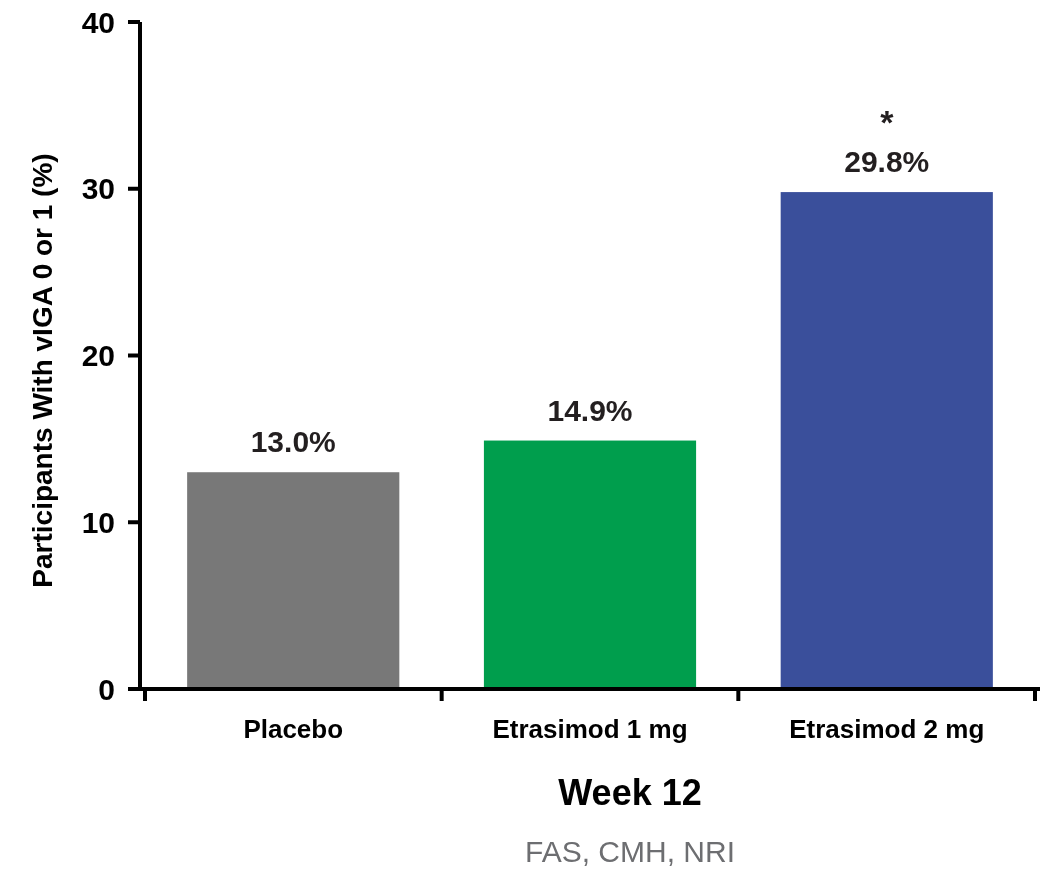  Describe the element at coordinates (98, 522) in the screenshot. I see `y-tick-label: 10` at that location.